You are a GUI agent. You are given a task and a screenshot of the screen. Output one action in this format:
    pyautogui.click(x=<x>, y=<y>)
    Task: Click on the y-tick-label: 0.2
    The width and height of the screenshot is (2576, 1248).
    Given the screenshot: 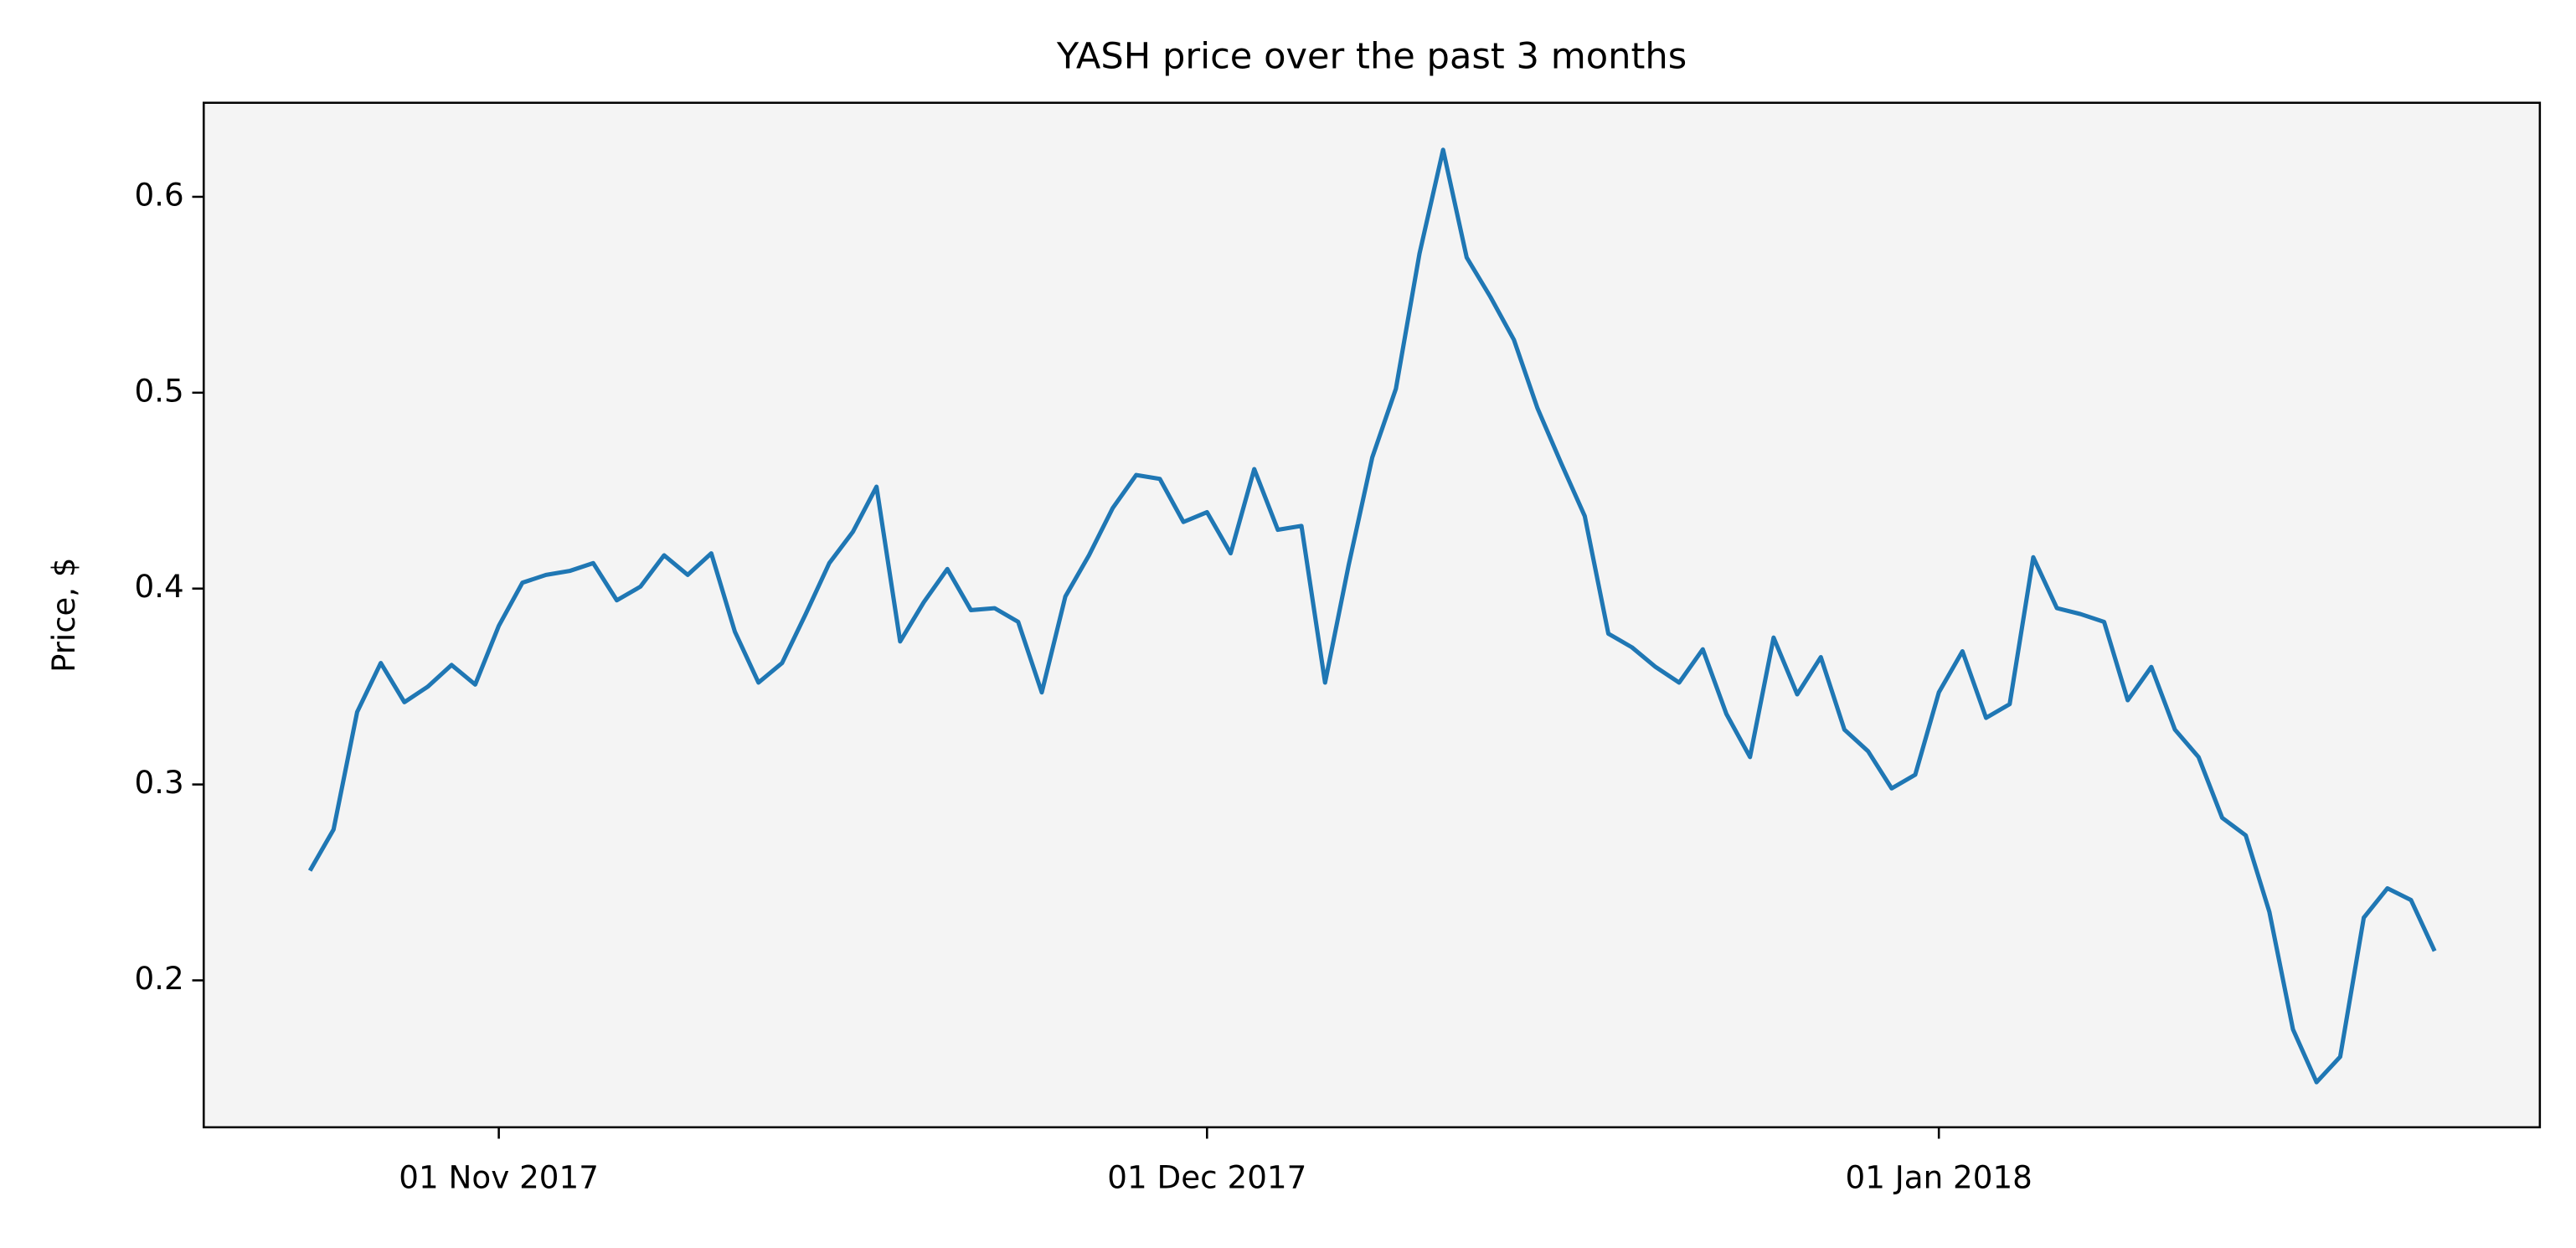 What is the action you would take?
    pyautogui.click(x=158, y=979)
    